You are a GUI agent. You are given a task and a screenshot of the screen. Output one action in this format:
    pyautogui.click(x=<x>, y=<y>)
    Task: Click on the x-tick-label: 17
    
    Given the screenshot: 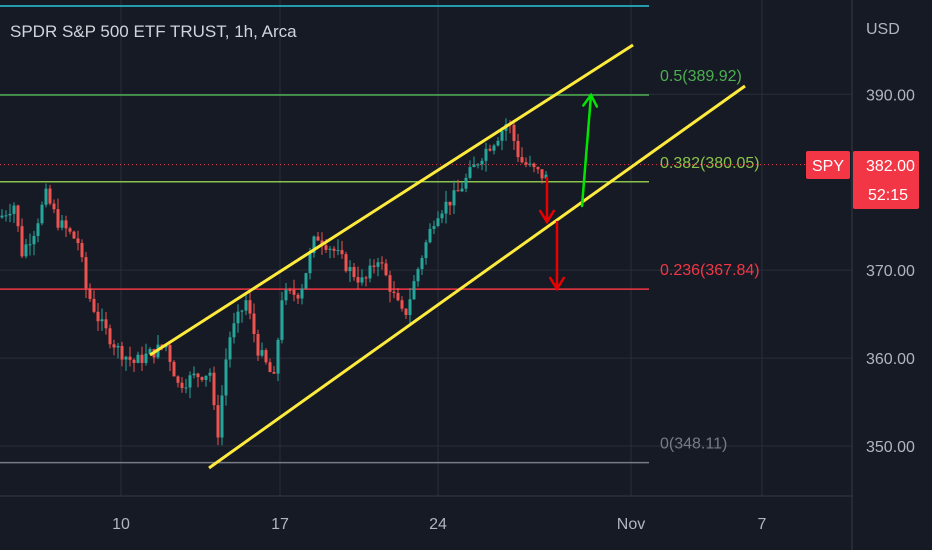 What is the action you would take?
    pyautogui.click(x=280, y=524)
    